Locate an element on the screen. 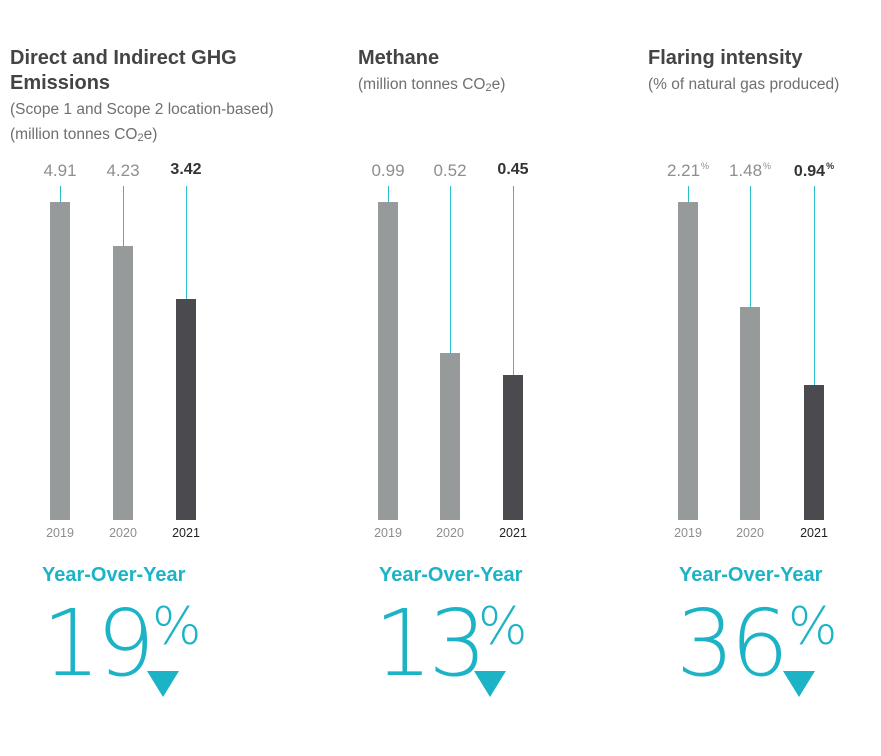 The width and height of the screenshot is (881, 756). bar-value-label: 1.48% is located at coordinates (750, 170).